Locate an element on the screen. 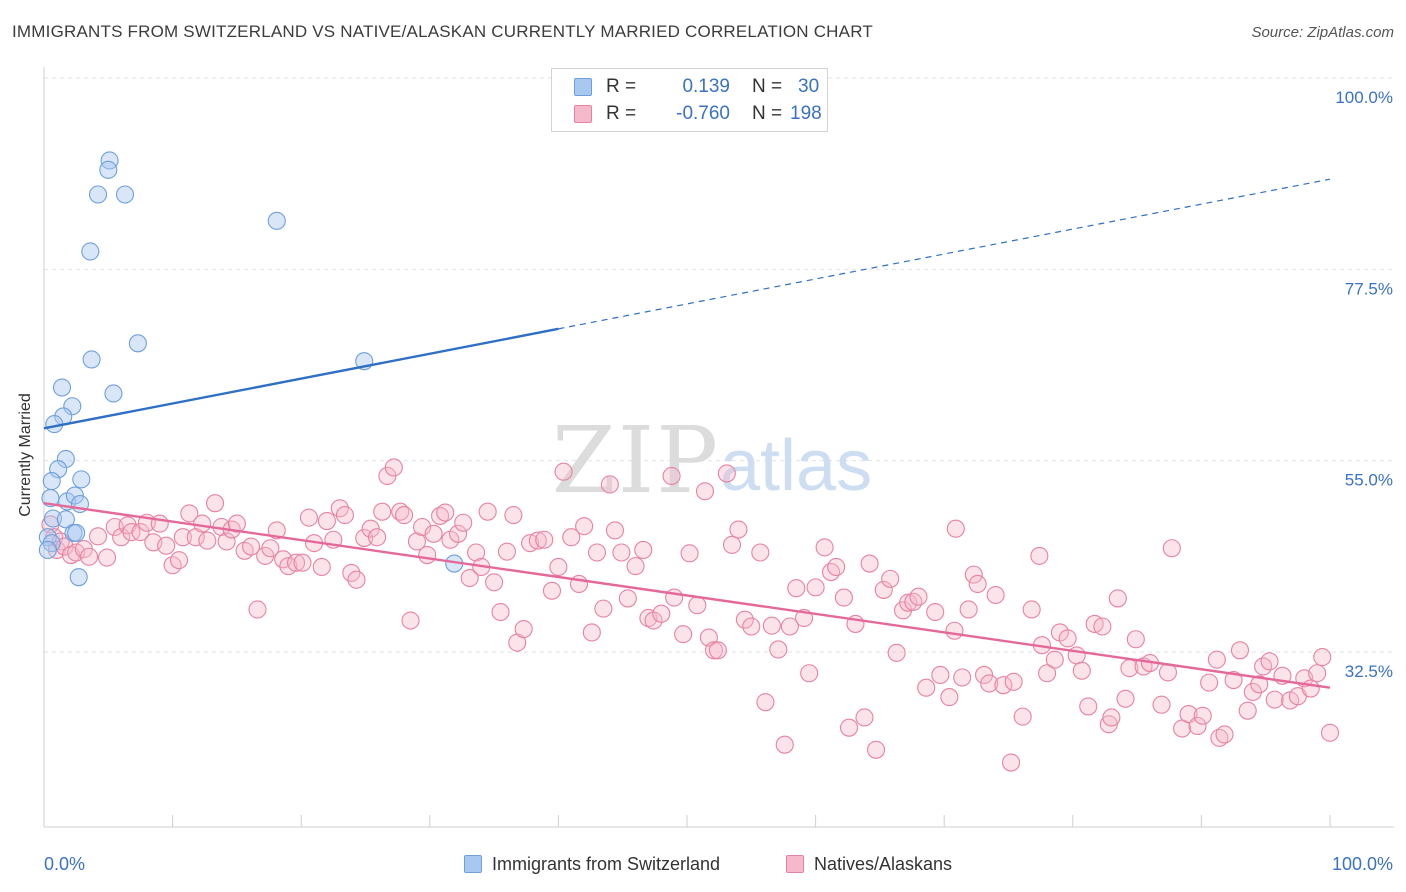 The width and height of the screenshot is (1406, 892). legend-n-label: N = is located at coordinates (767, 113).